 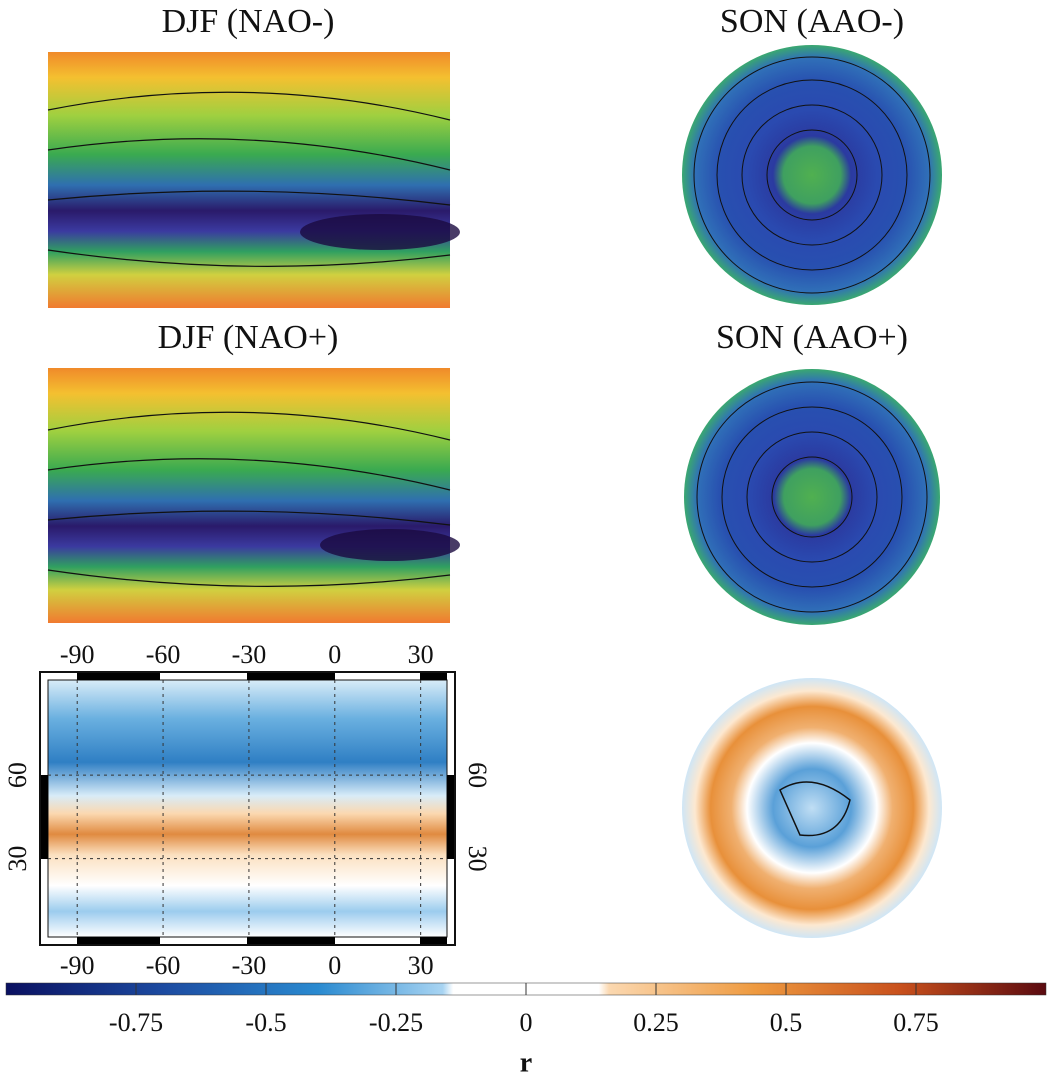 I want to click on panel-title: DJF (NAO-), so click(x=248, y=21).